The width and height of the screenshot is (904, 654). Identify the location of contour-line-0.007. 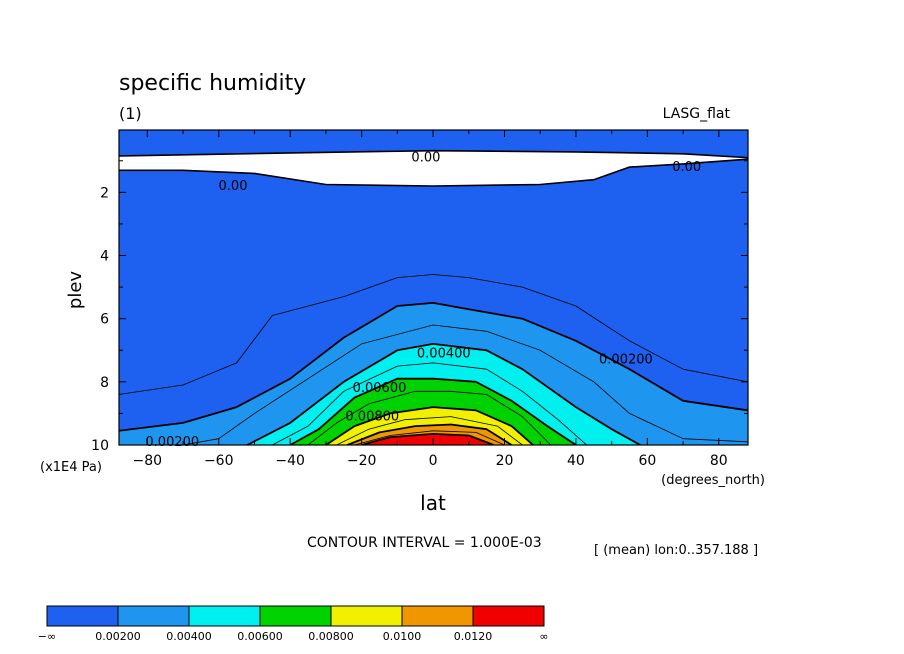
(429, 417).